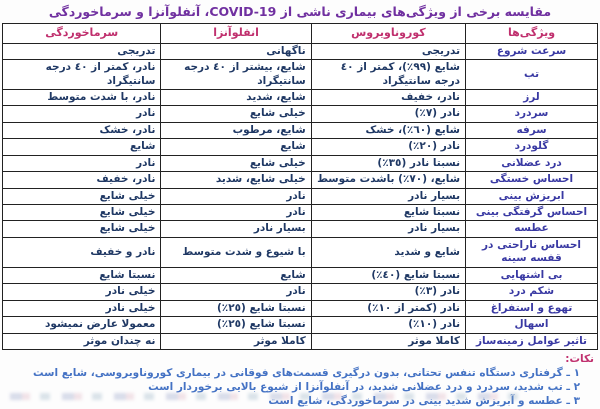 This screenshot has width=600, height=409. Describe the element at coordinates (388, 74) in the screenshot. I see `value-cell: شایع (٩٩٪)، کمتر از ٤٠ درجه سانتیگراد` at that location.